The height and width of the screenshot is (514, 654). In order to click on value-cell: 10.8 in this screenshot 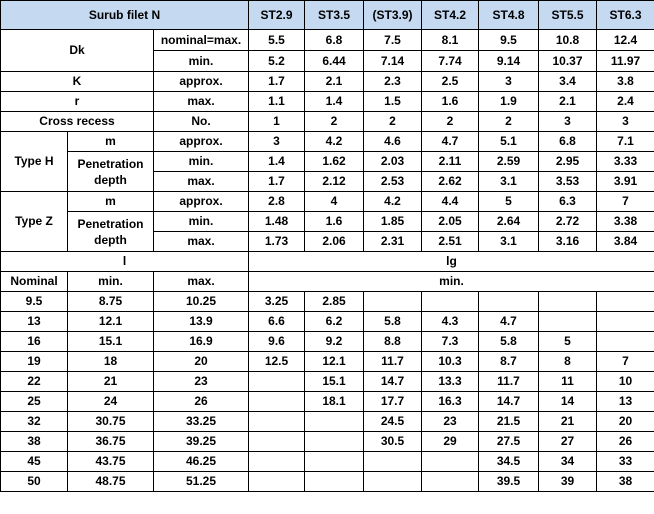, I will do `click(568, 40)`.